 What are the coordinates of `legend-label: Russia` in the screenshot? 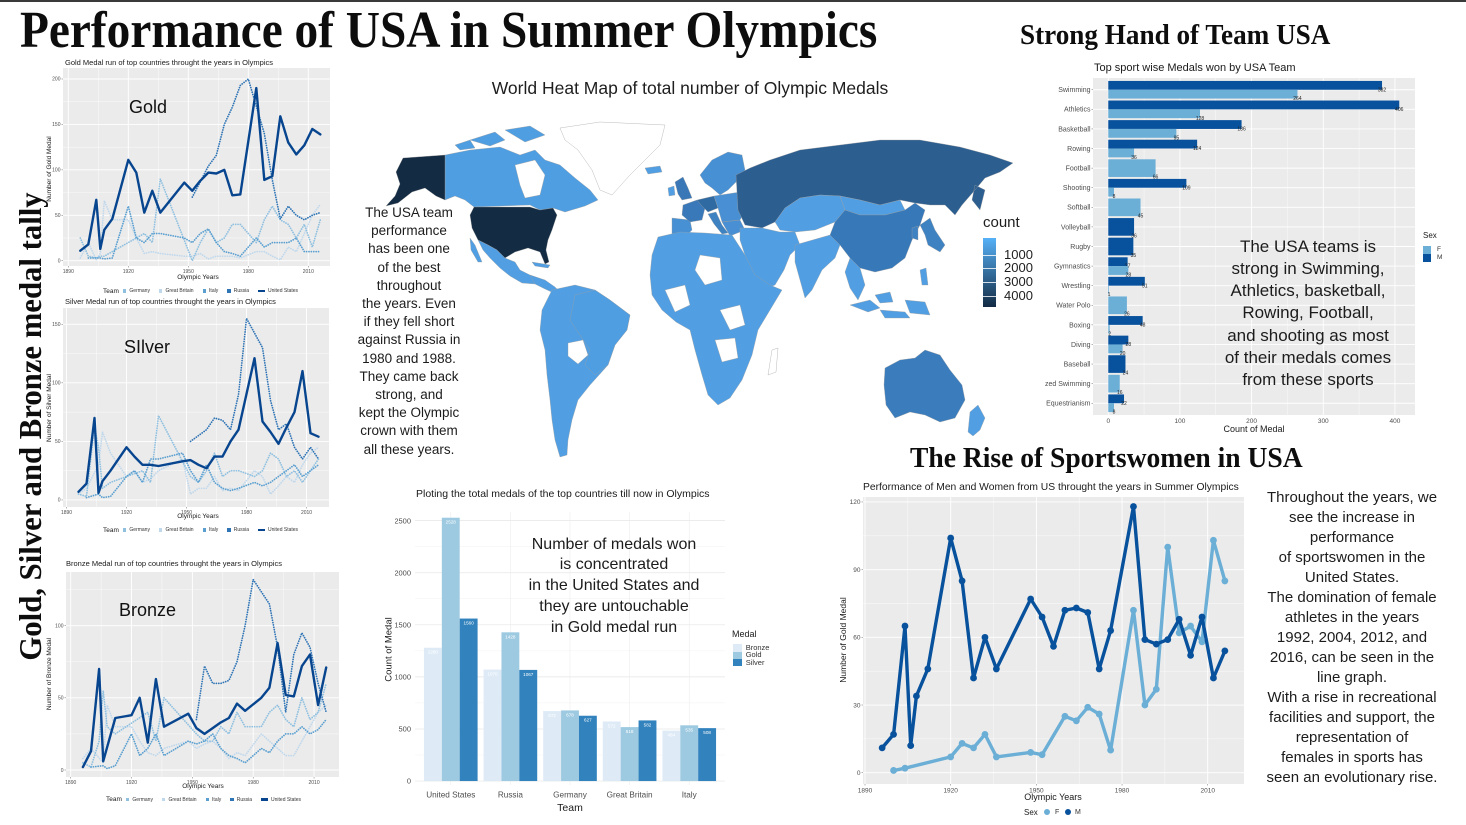 It's located at (244, 799).